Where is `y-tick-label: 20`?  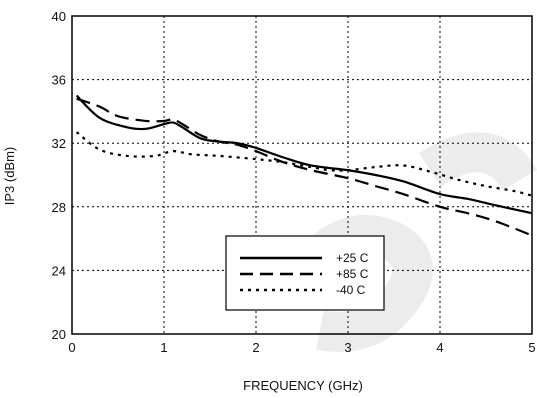
y-tick-label: 20 is located at coordinates (59, 334).